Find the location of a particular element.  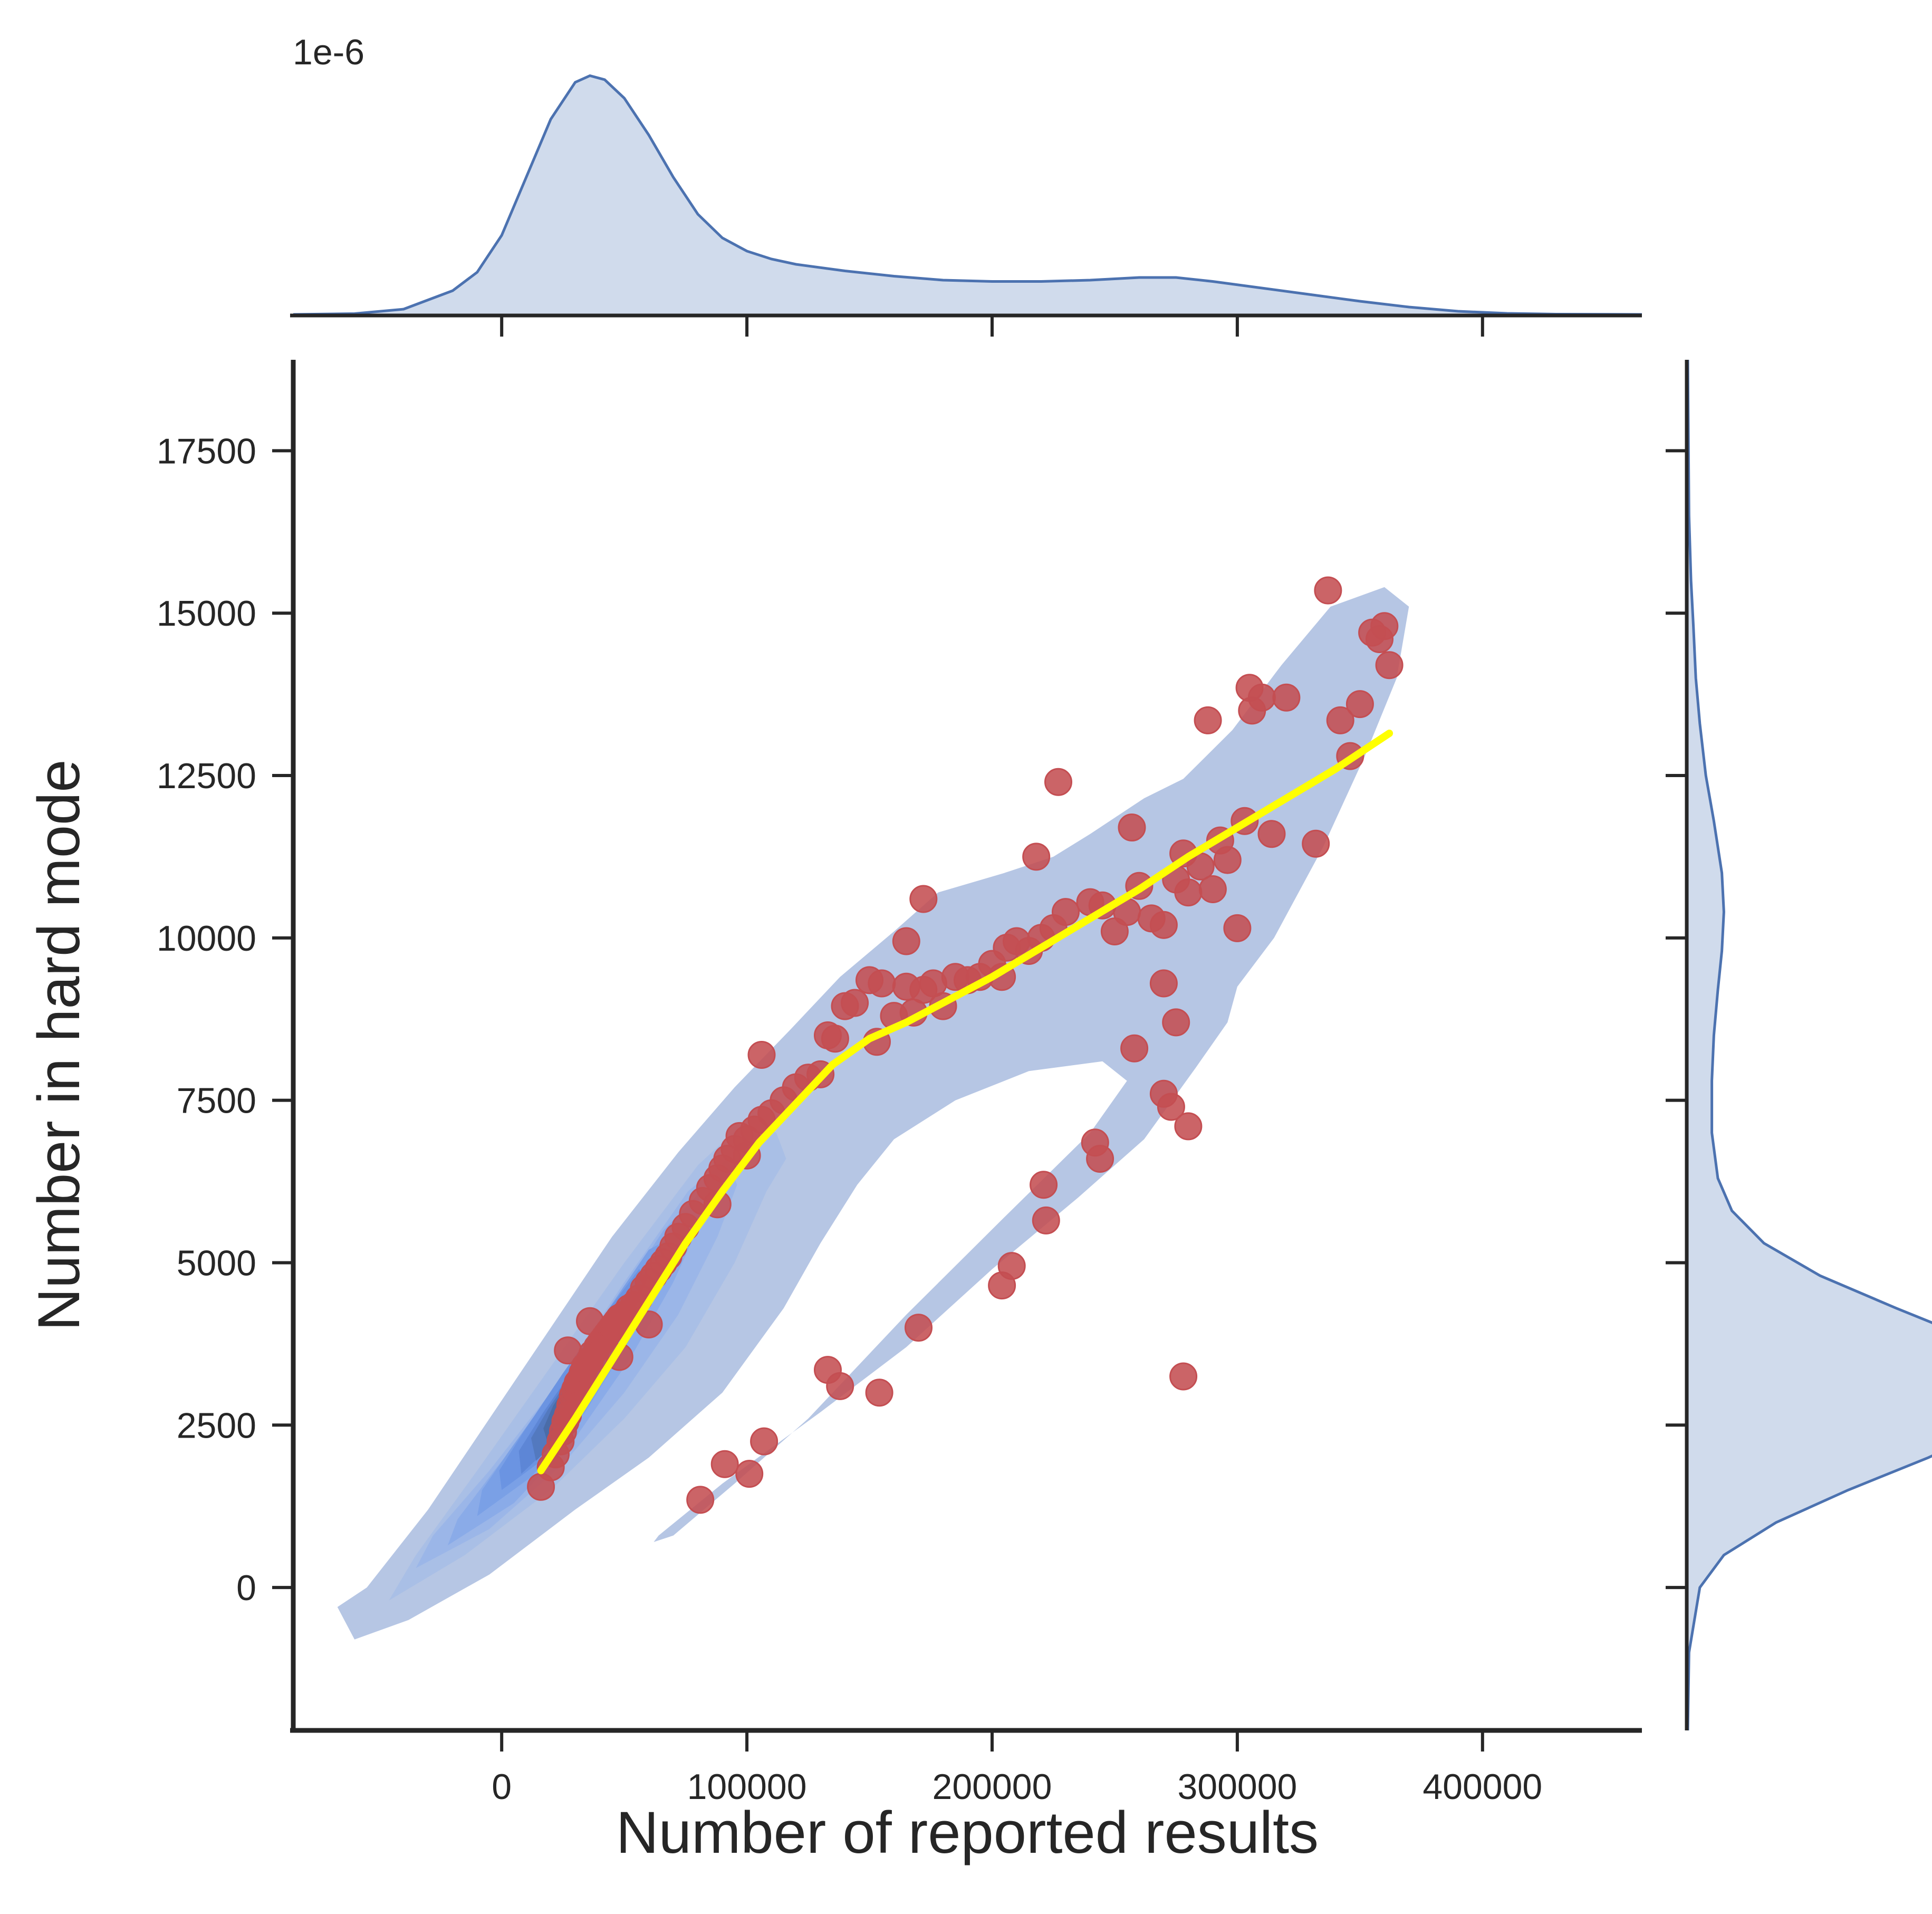

x-tick-label: 300000 is located at coordinates (1237, 1787).